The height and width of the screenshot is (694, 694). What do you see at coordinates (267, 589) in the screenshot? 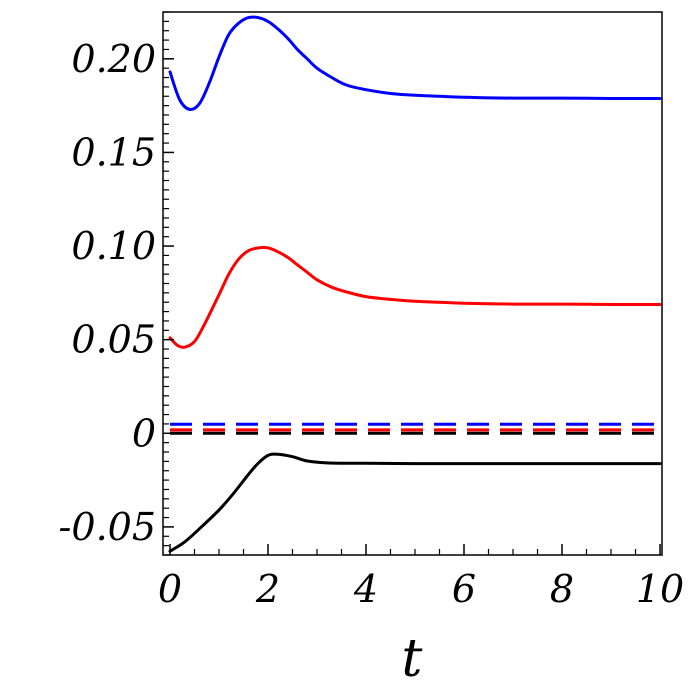
I see `x-tick-label: 2` at bounding box center [267, 589].